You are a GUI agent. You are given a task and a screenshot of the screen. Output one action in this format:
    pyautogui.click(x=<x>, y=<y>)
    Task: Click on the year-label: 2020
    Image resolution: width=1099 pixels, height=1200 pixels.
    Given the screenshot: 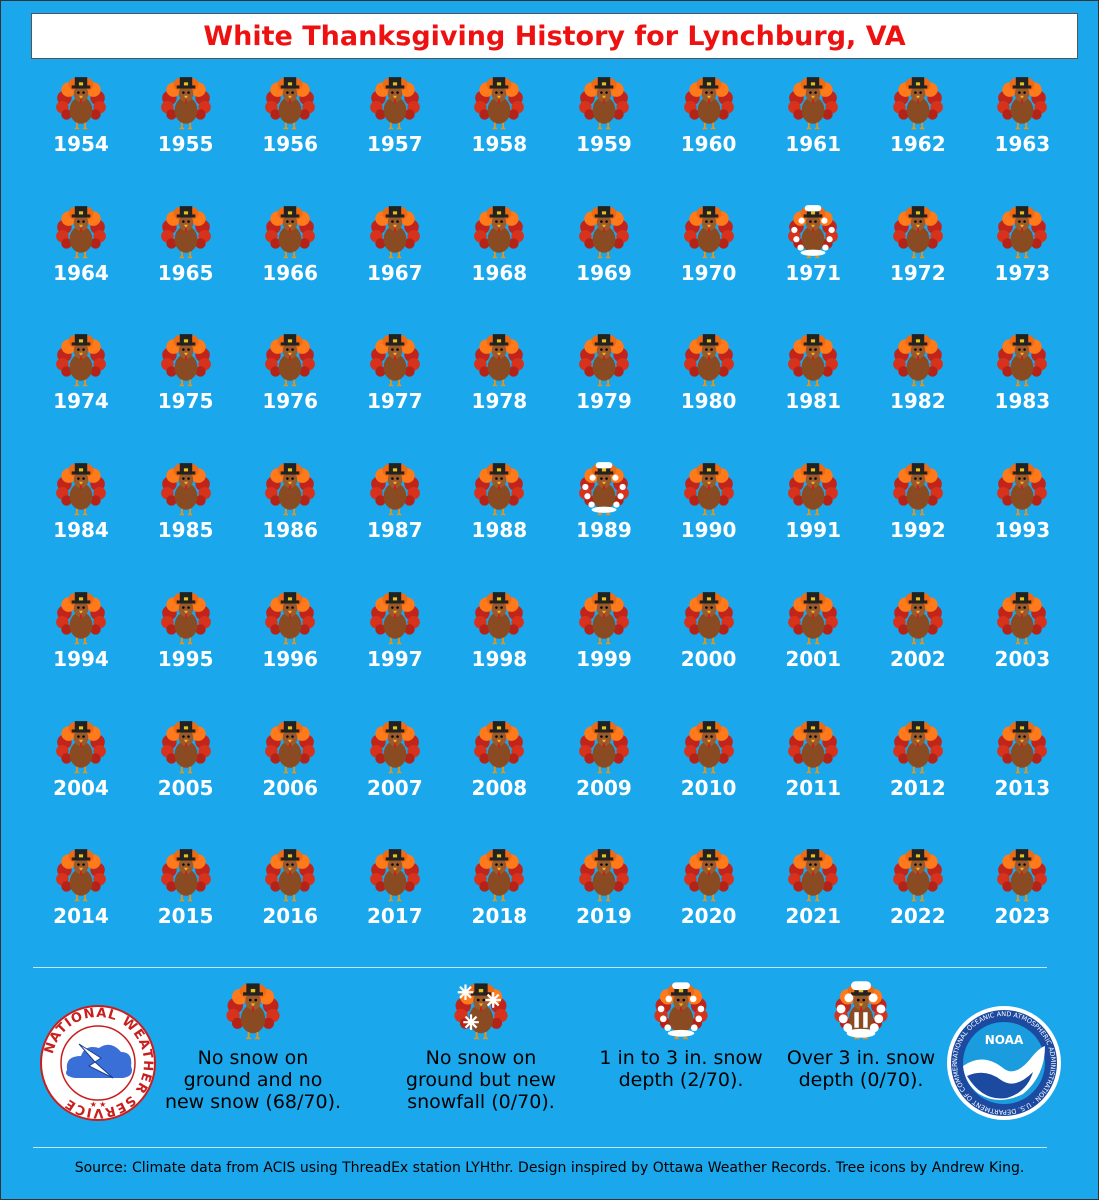 What is the action you would take?
    pyautogui.click(x=708, y=916)
    